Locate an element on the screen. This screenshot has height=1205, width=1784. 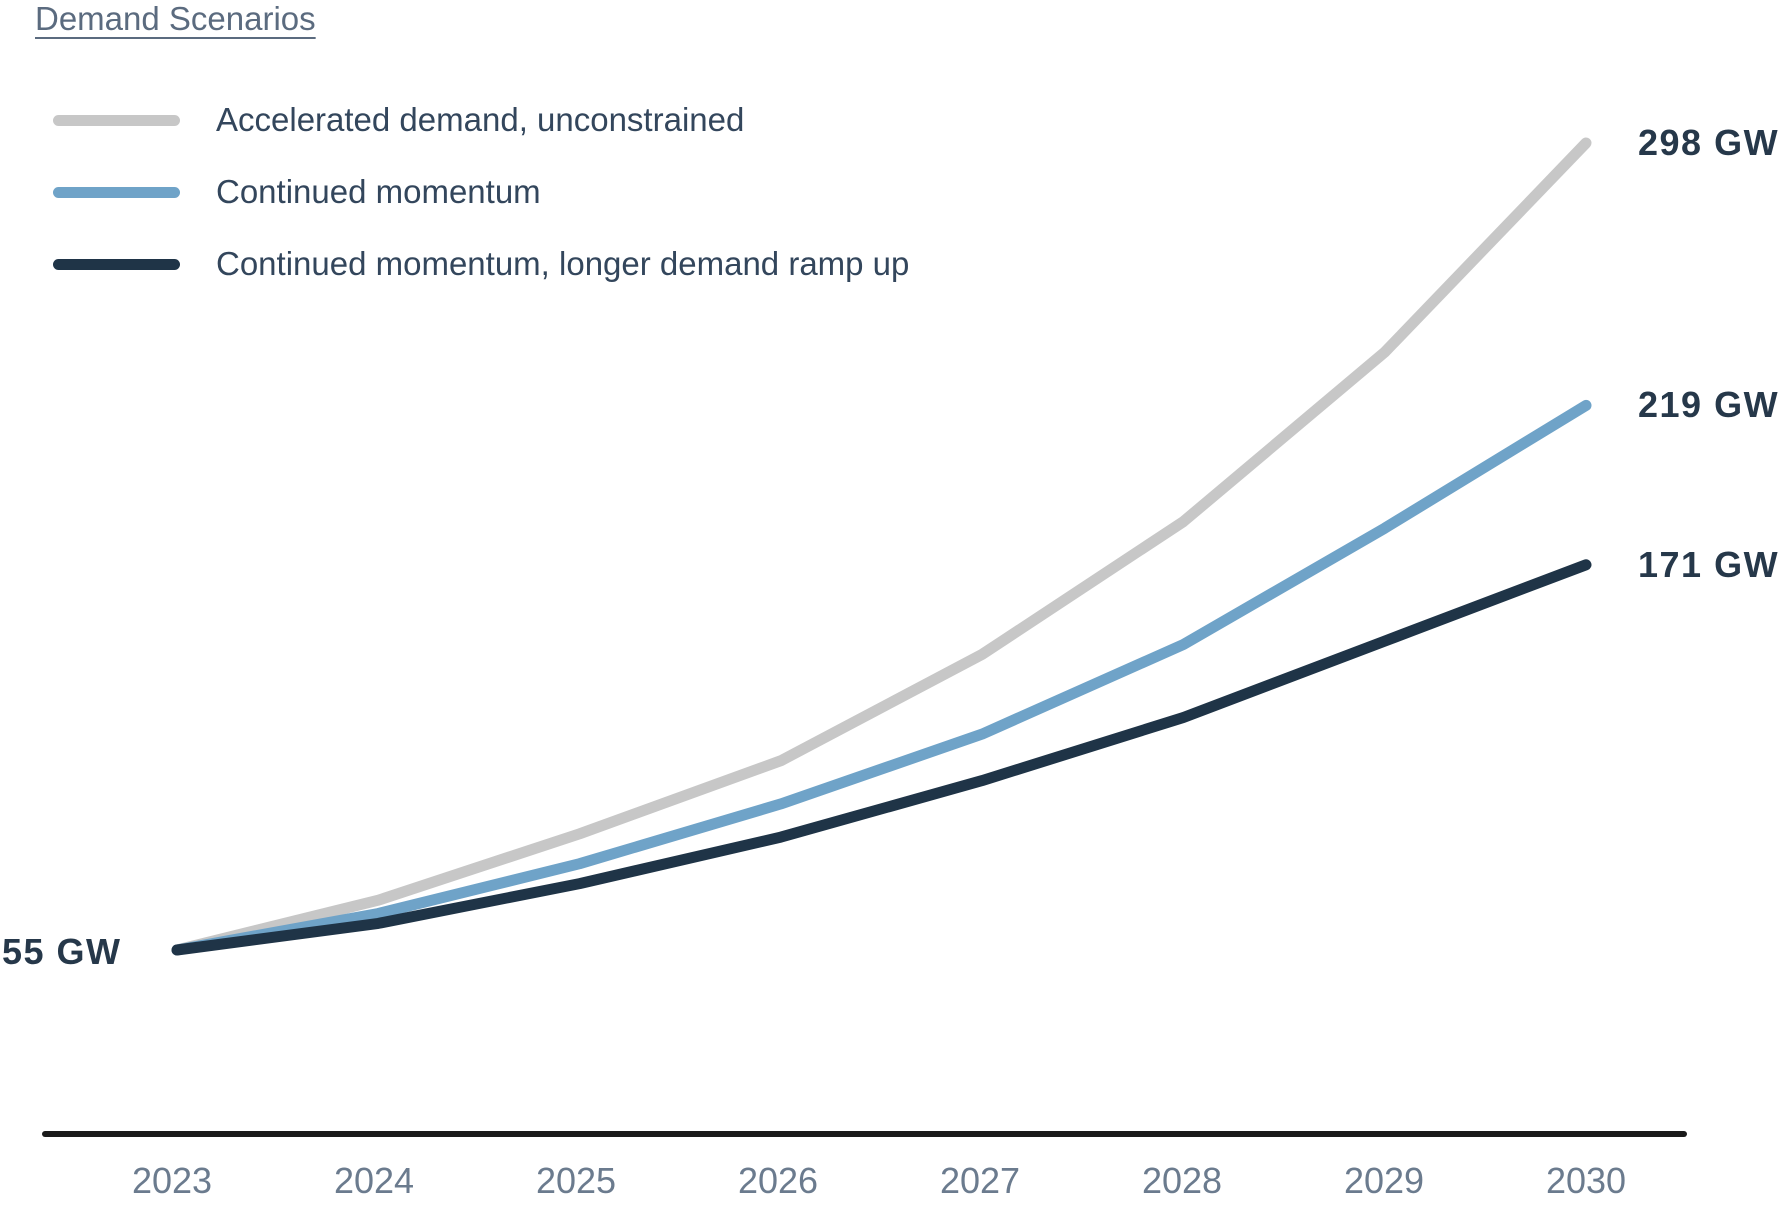
x-tick-2029: 2029 is located at coordinates (1384, 1180).